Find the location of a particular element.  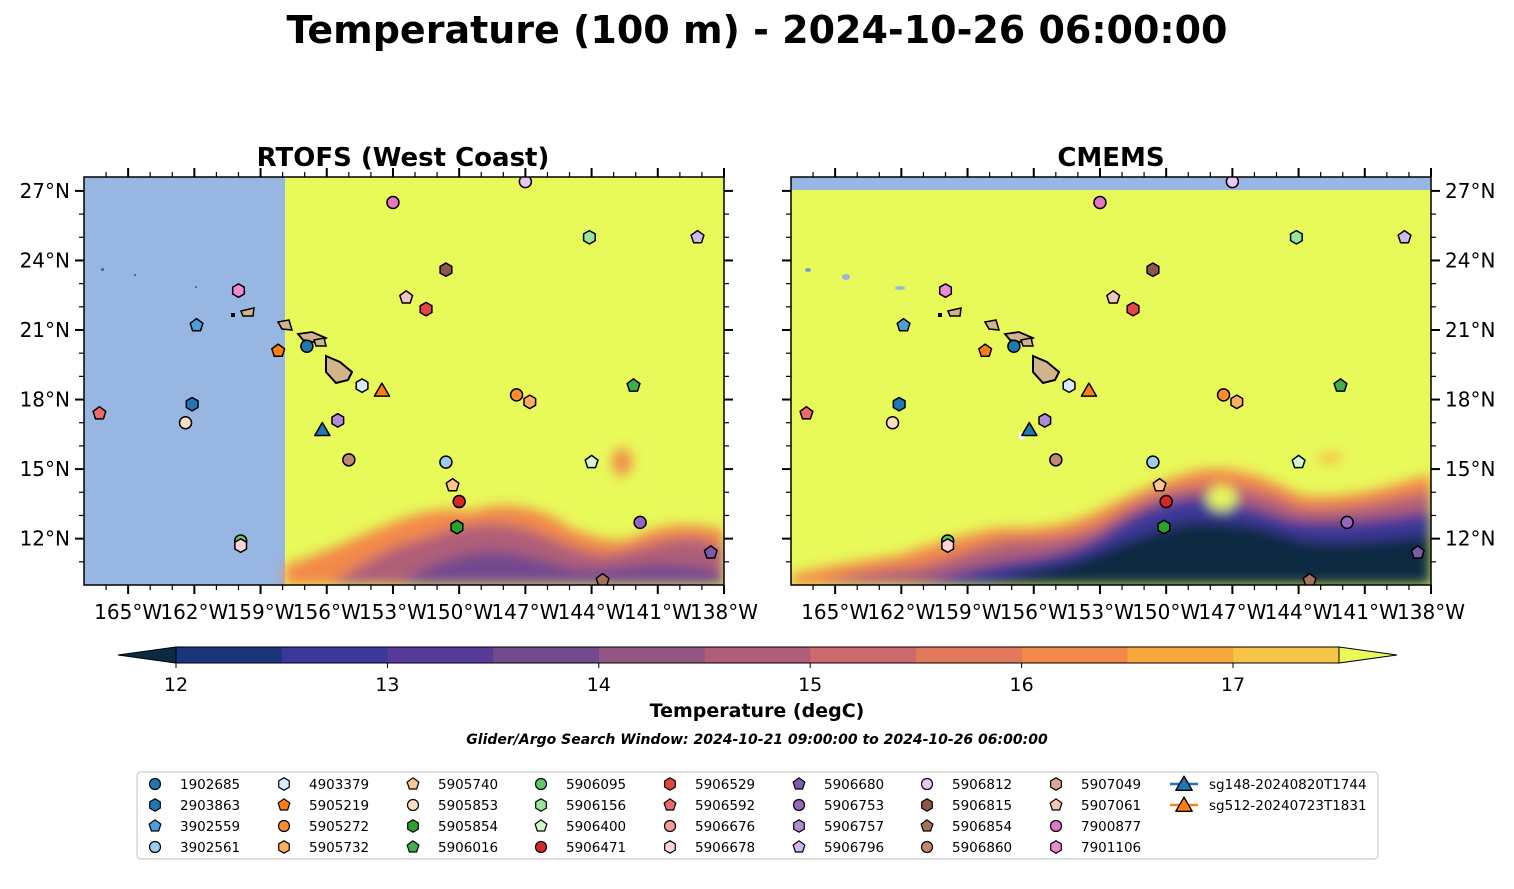

legend-item-3902559: 3902559 is located at coordinates (194, 827).